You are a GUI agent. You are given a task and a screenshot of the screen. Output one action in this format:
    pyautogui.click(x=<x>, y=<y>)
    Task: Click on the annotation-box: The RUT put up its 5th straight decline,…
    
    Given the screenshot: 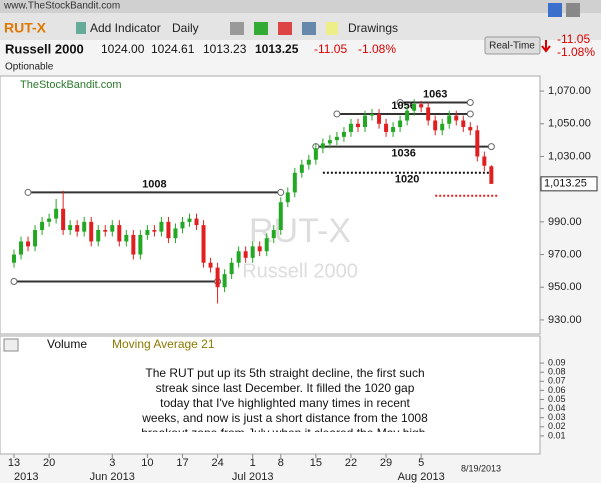 What is the action you would take?
    pyautogui.click(x=284, y=399)
    